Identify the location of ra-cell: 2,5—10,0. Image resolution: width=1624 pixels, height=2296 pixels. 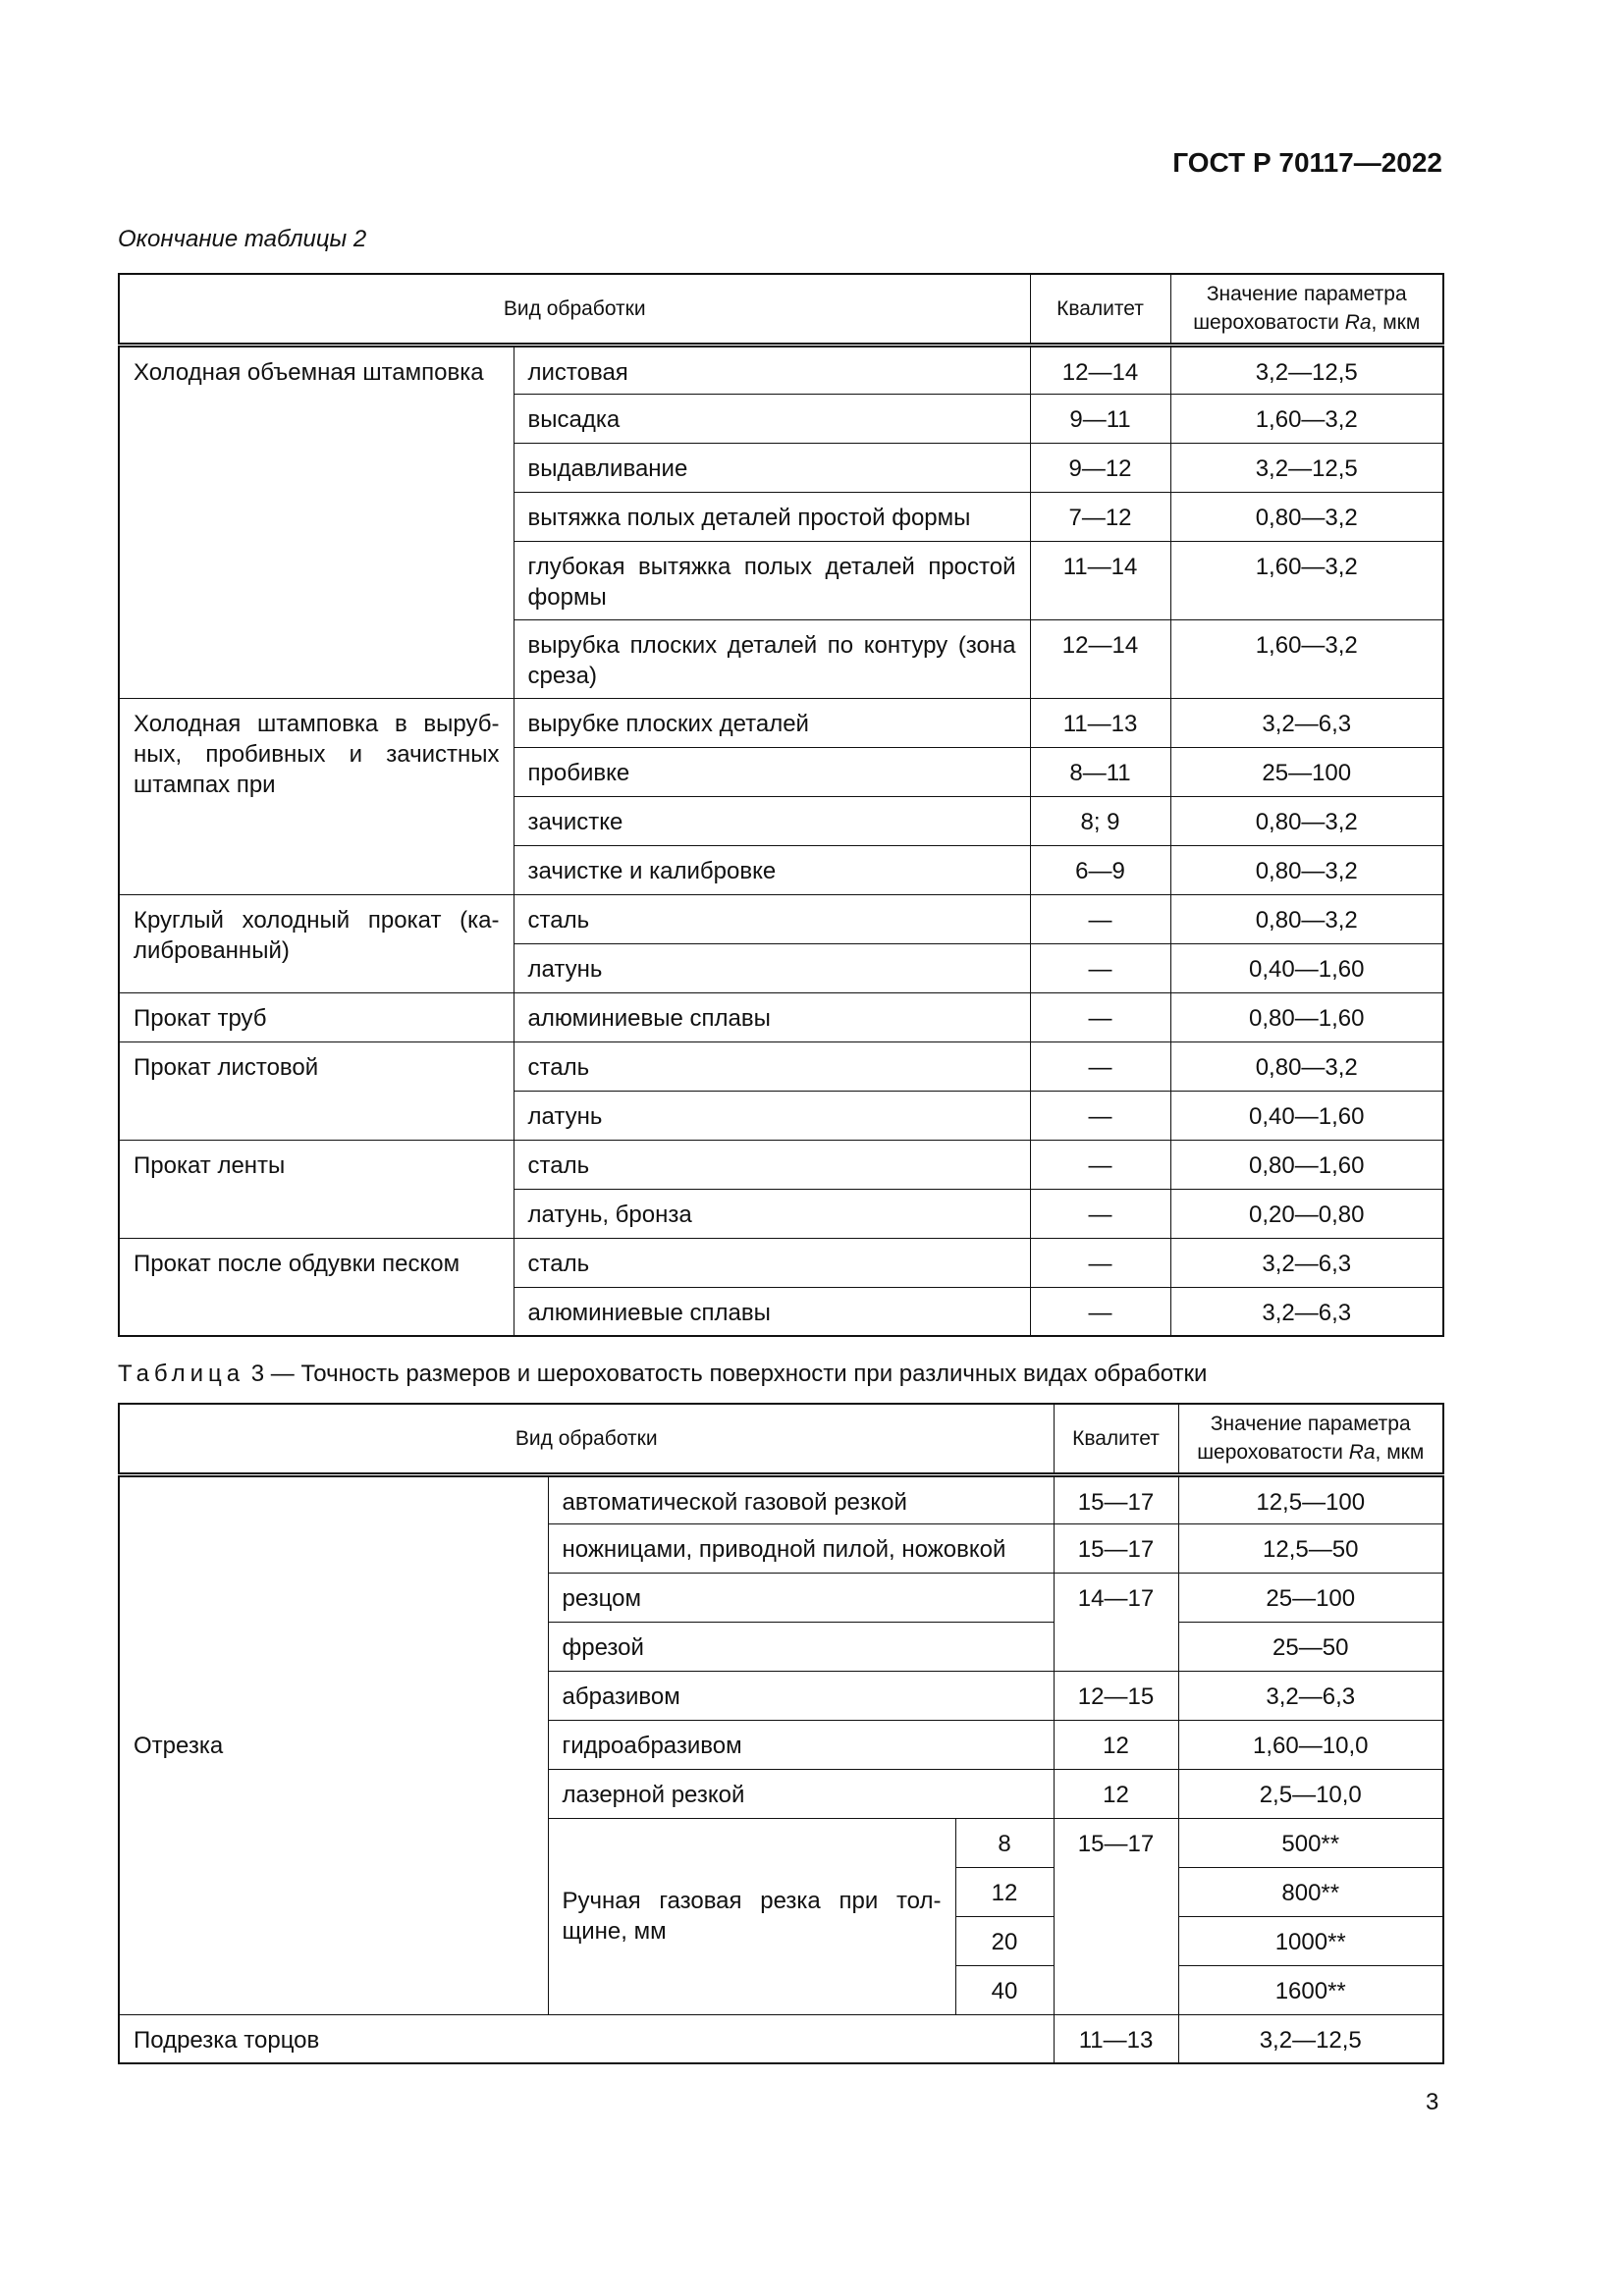
(1310, 1794).